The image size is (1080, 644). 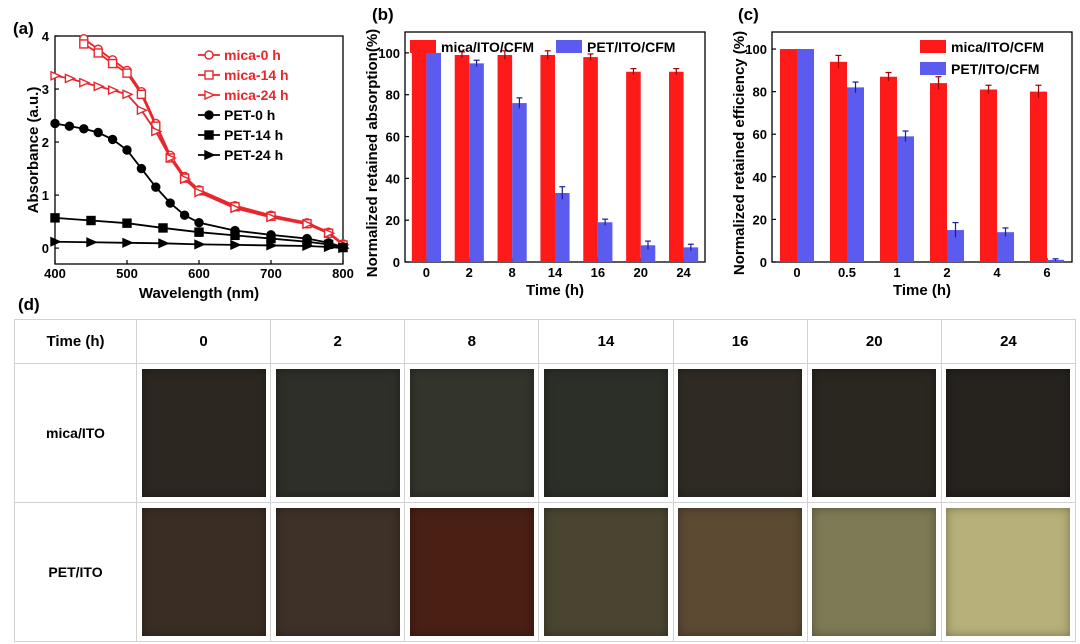 What do you see at coordinates (606, 341) in the screenshot?
I see `time-header-cell: 14` at bounding box center [606, 341].